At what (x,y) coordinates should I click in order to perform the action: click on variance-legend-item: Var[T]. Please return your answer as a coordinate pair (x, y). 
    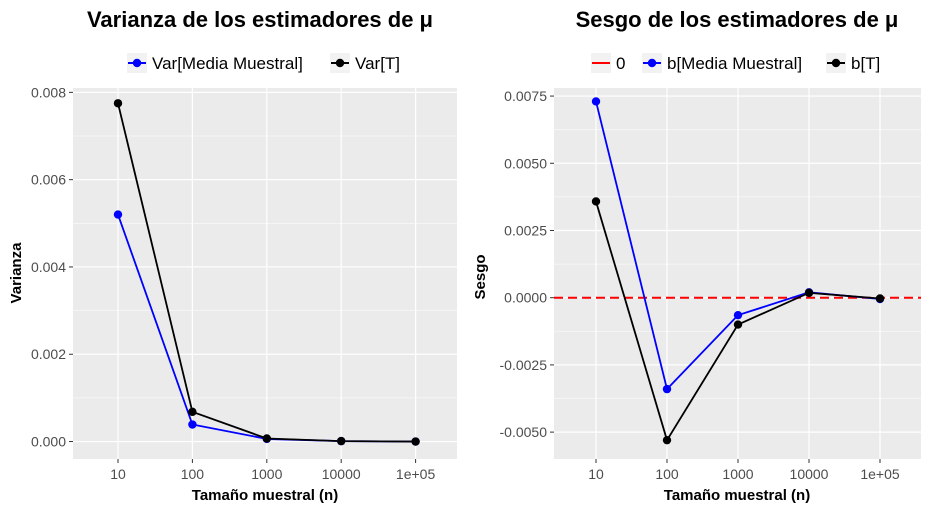
    Looking at the image, I should click on (365, 63).